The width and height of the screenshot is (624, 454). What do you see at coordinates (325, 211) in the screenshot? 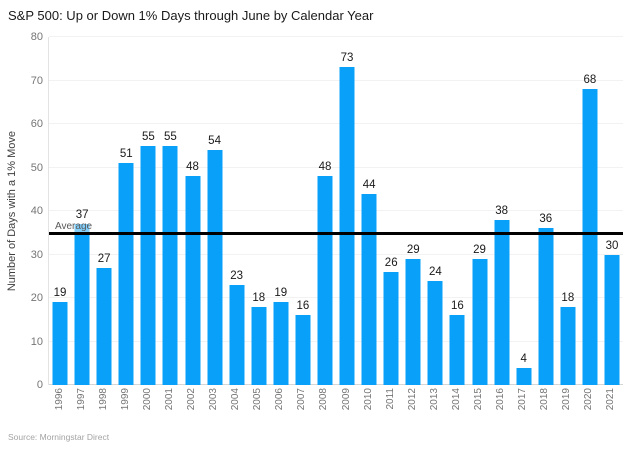
I see `bar-slot-2008: 48` at bounding box center [325, 211].